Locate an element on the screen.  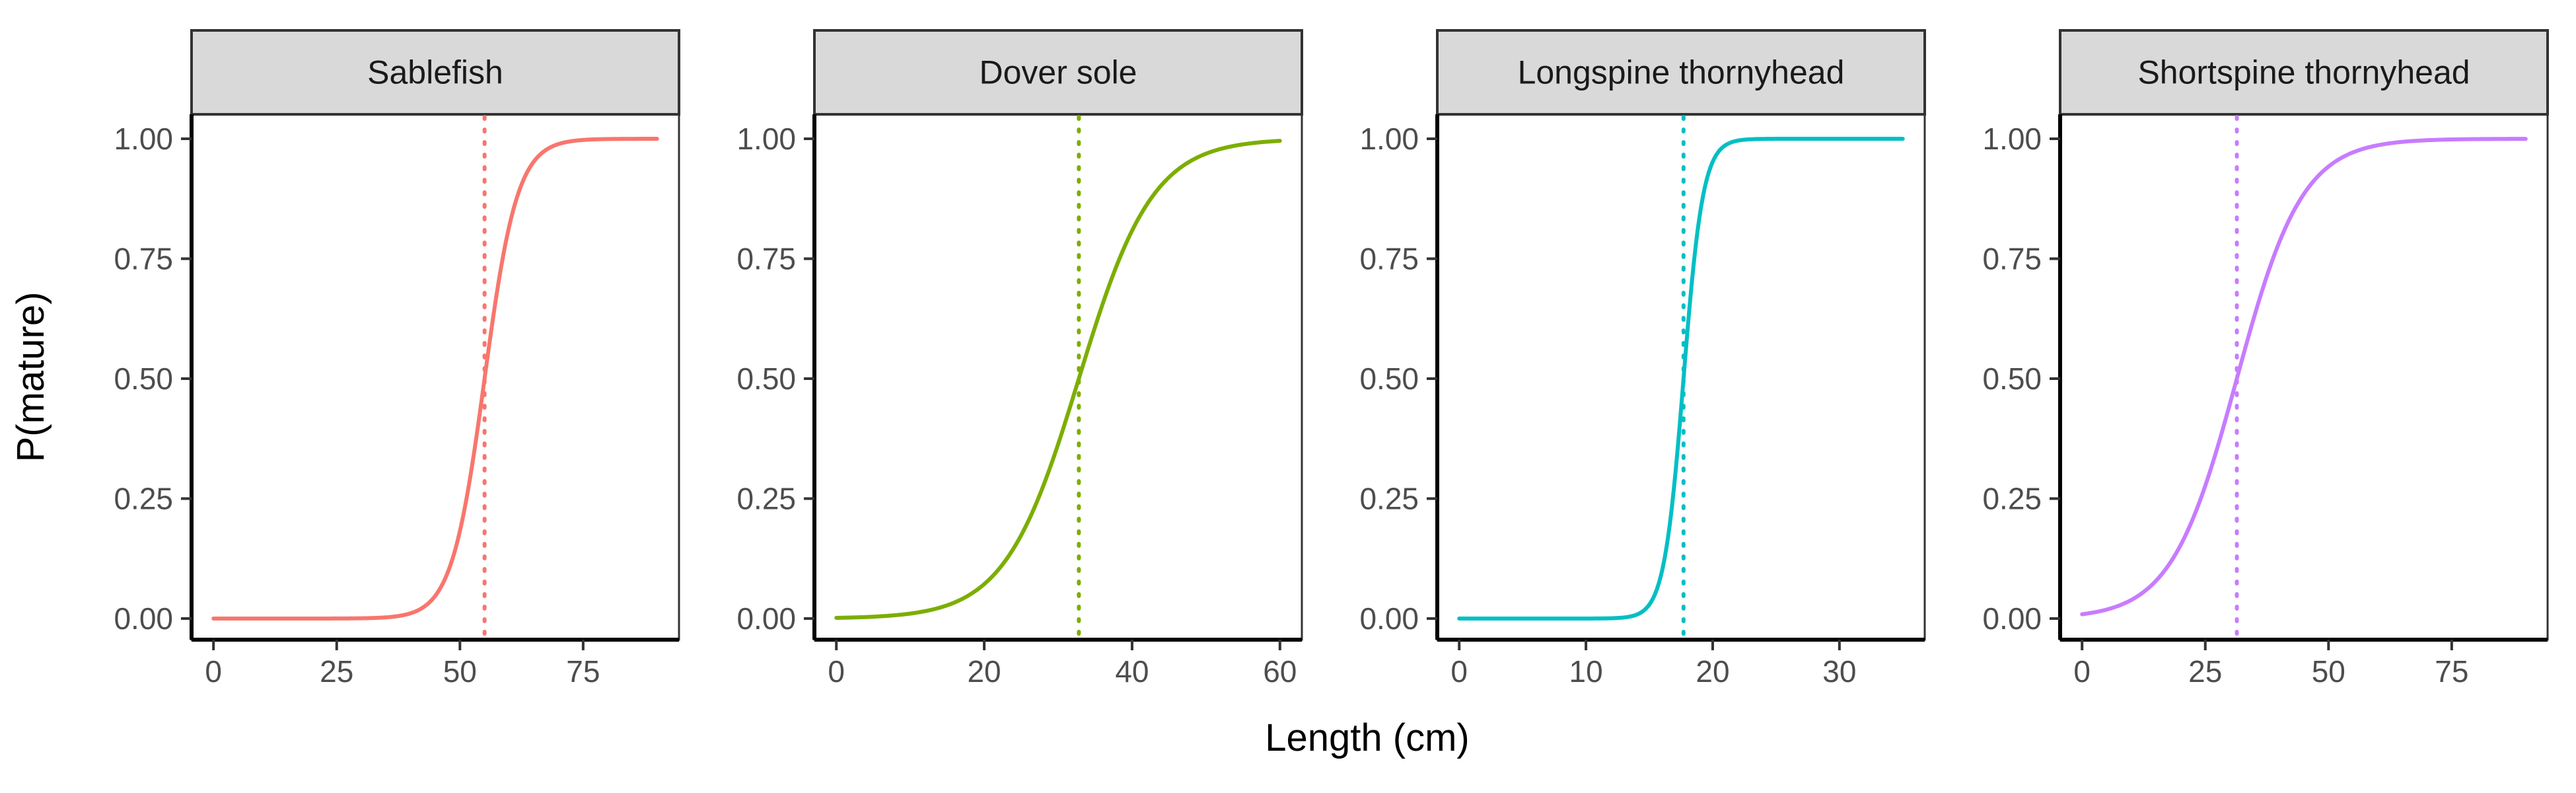
x-axis-title: Length (cm) is located at coordinates (1367, 737).